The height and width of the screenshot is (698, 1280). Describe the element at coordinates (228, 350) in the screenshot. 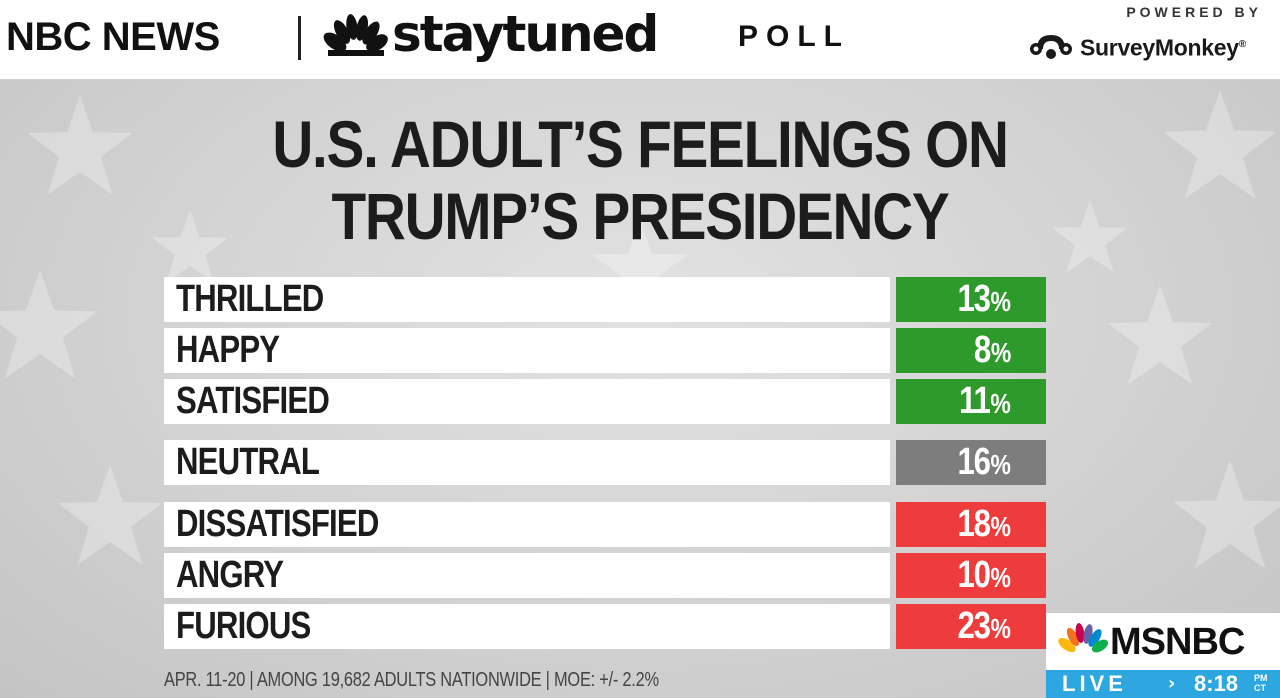

I see `row-label: HAPPY` at that location.